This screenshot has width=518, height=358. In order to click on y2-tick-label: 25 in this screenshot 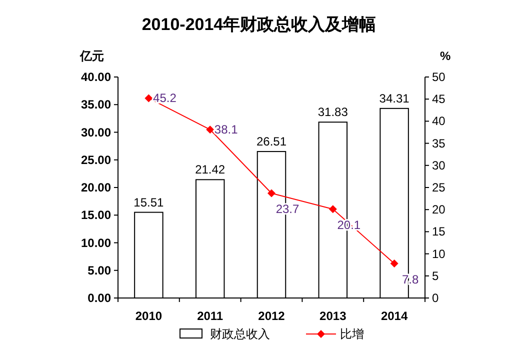, I will do `click(439, 187)`.